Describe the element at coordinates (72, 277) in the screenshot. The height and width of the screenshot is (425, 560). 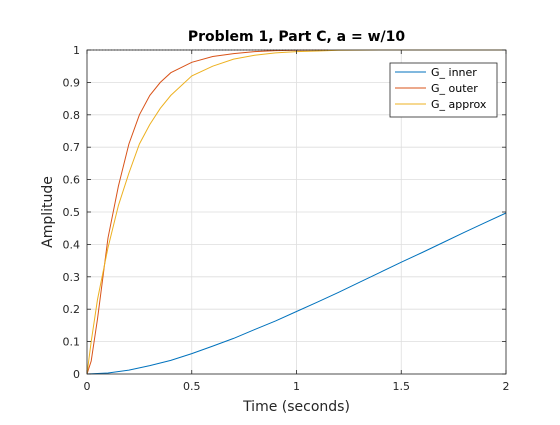
I see `y-tick-label: 0.3` at that location.